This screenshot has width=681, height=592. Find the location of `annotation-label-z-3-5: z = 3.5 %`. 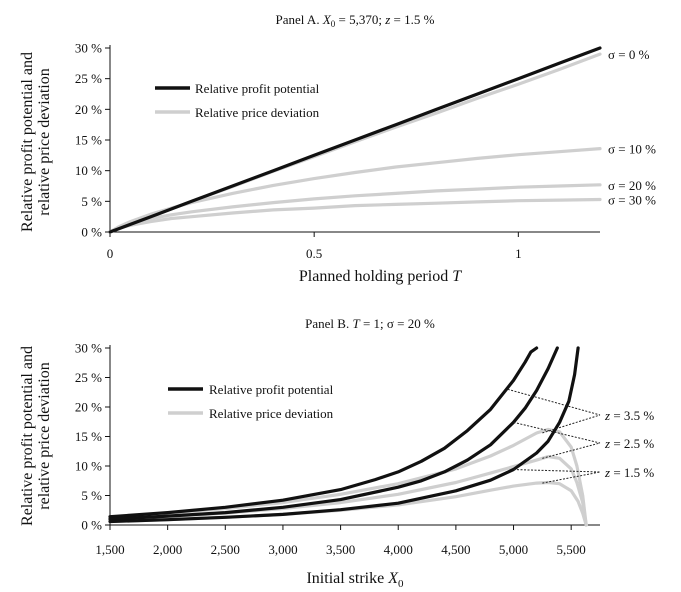

annotation-label-z-3-5: z = 3.5 % is located at coordinates (629, 415).